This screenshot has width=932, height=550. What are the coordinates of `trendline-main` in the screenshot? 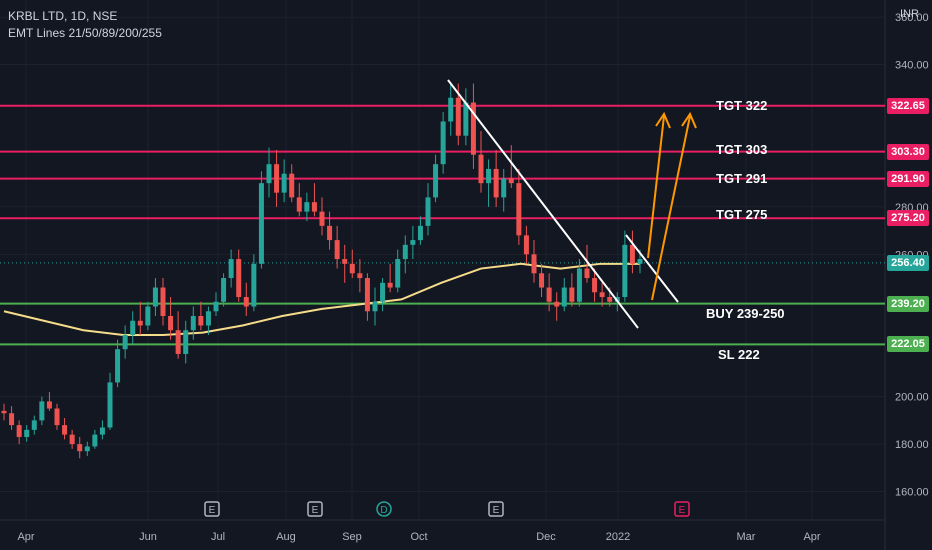 It's located at (543, 204).